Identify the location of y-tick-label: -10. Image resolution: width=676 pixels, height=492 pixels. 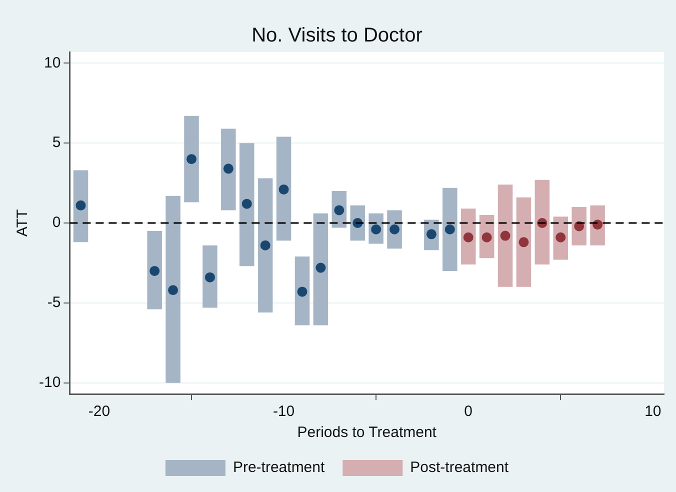
(49, 382).